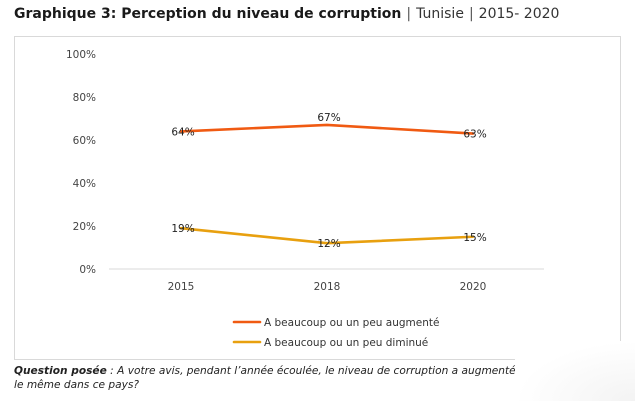  I want to click on y-tick-label: 40%, so click(84, 184).